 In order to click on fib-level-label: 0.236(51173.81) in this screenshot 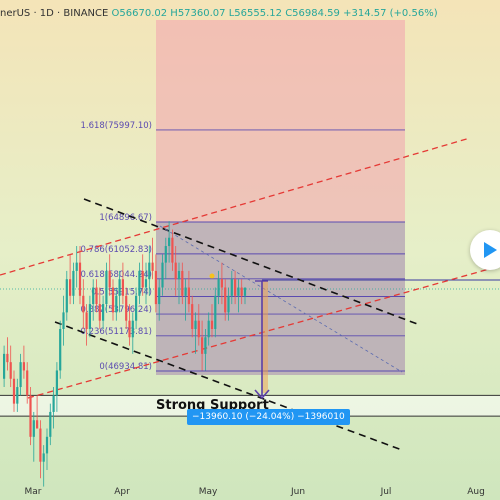, I will do `click(116, 332)`.